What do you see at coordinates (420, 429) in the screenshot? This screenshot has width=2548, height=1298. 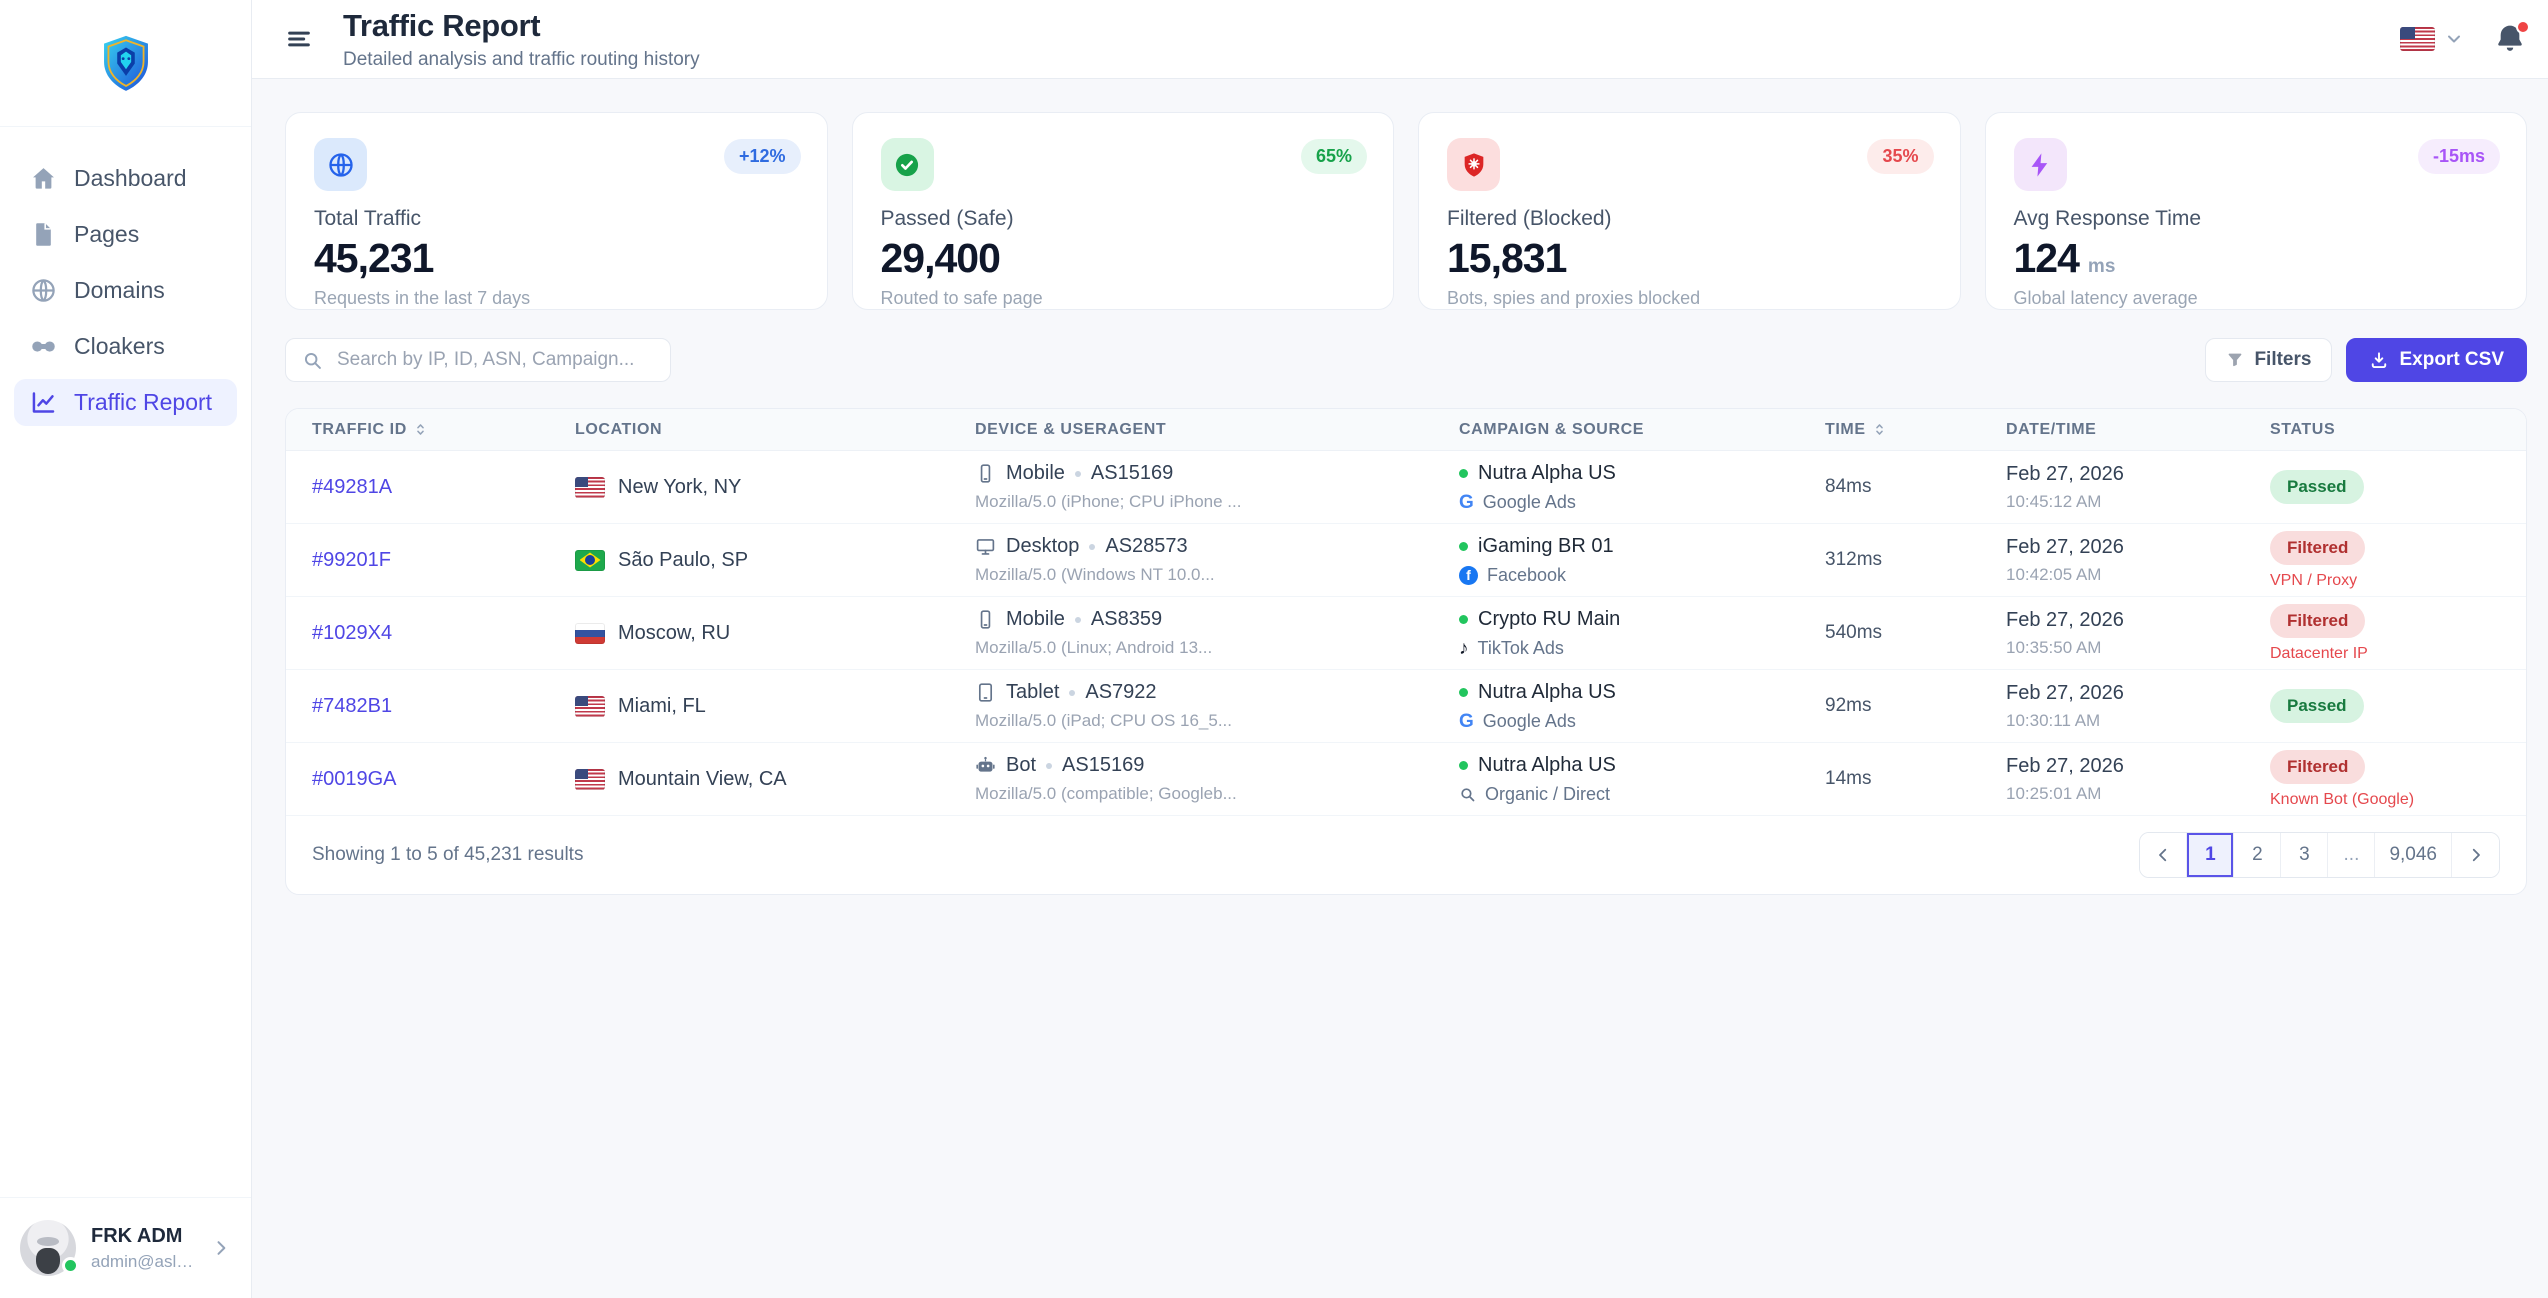 I see `sort-icon` at bounding box center [420, 429].